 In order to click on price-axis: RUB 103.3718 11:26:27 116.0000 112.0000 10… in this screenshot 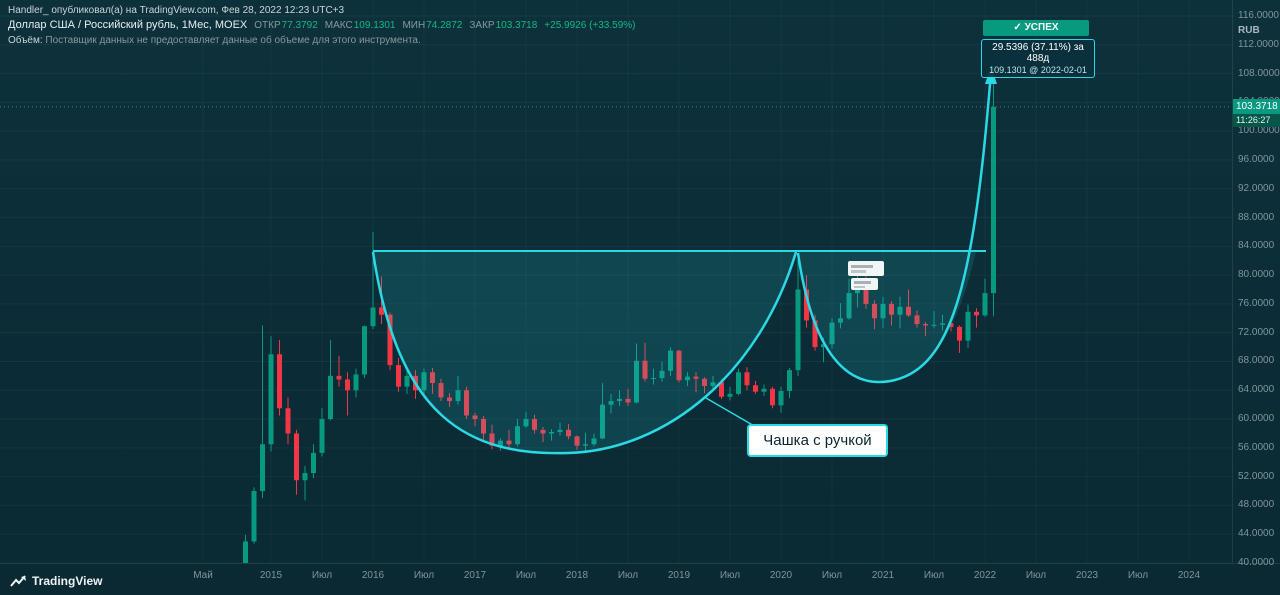, I will do `click(1256, 284)`.